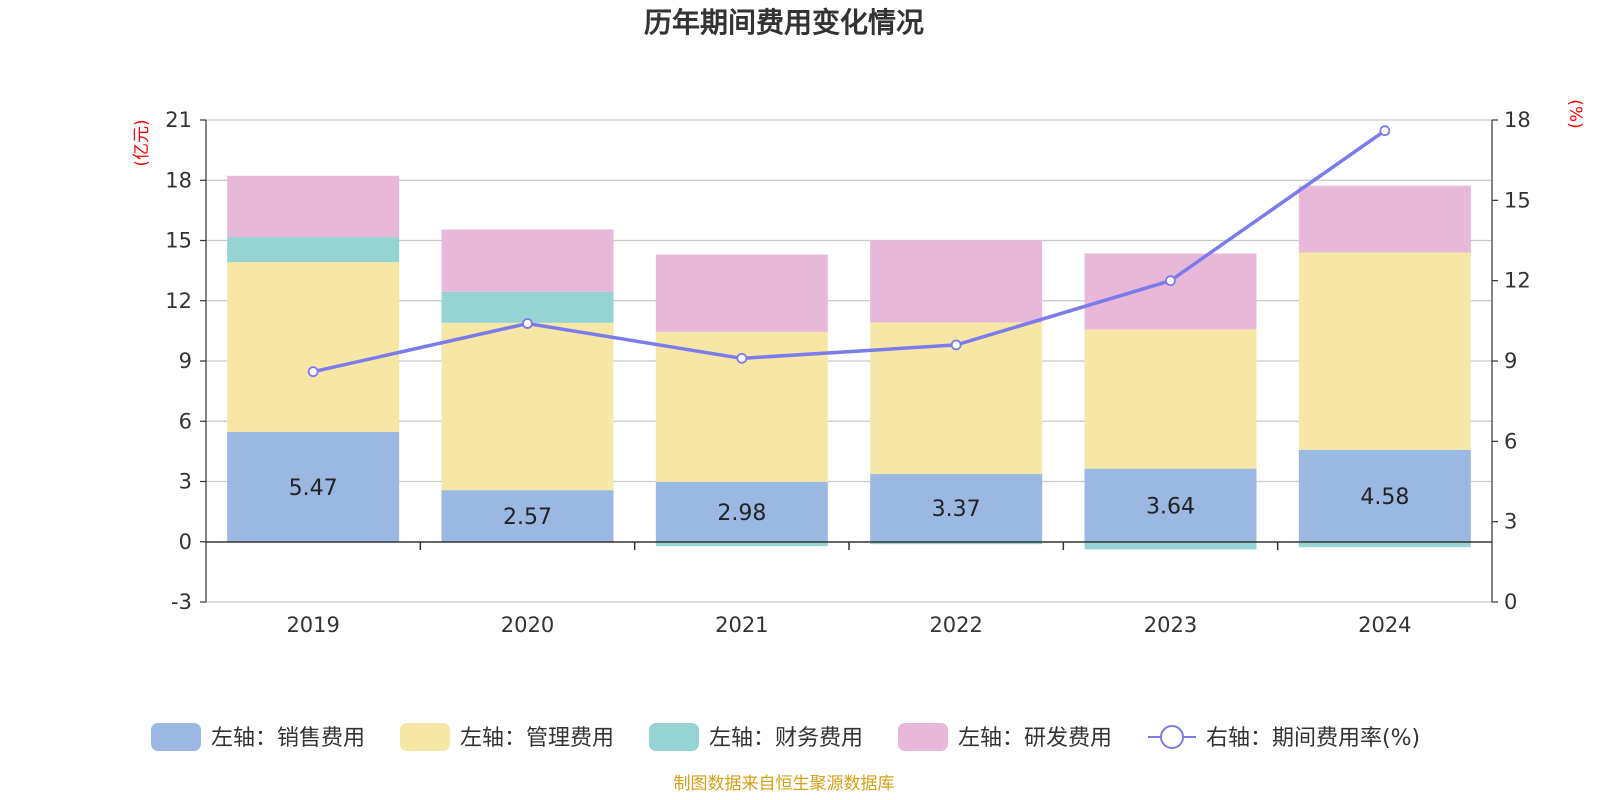 The image size is (1600, 800). What do you see at coordinates (1170, 625) in the screenshot?
I see `x-axis-label-2023: 2023` at bounding box center [1170, 625].